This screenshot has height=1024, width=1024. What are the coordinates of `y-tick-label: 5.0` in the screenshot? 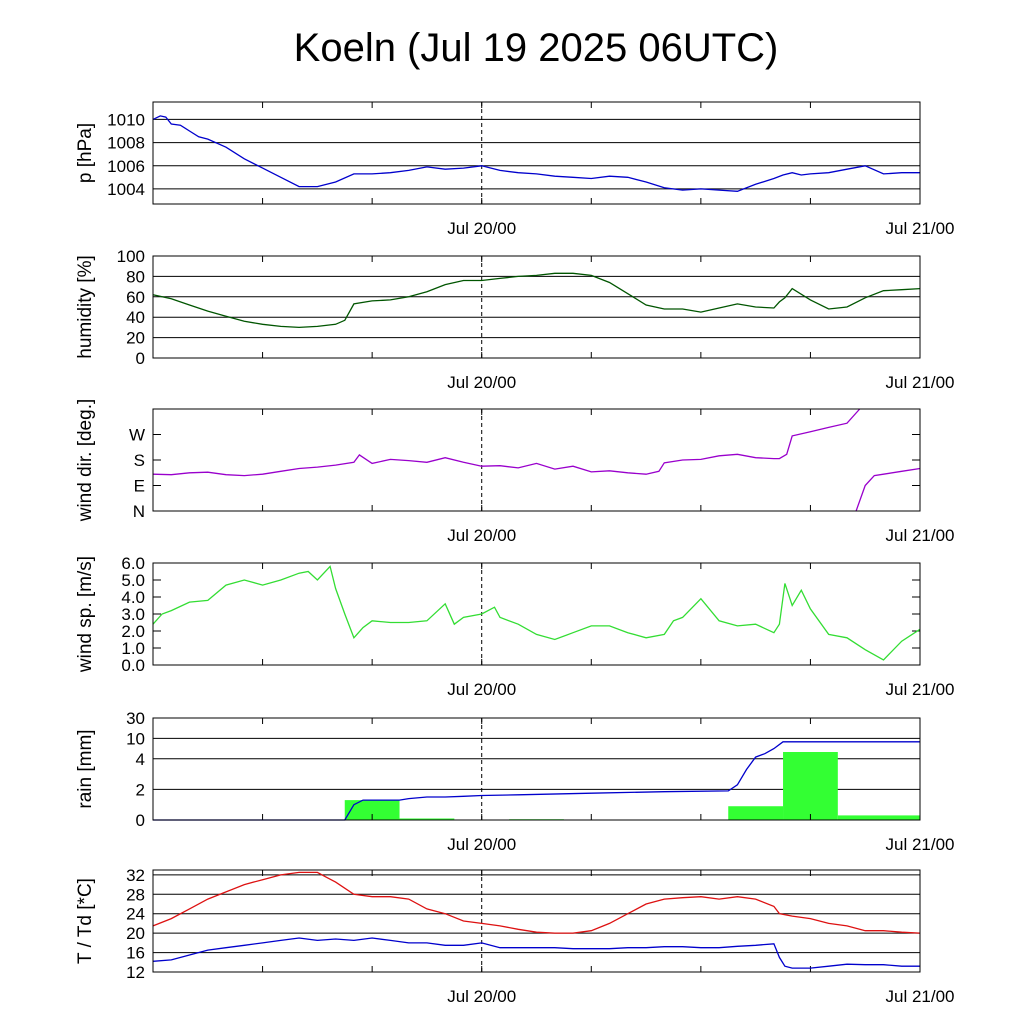 It's located at (133, 580).